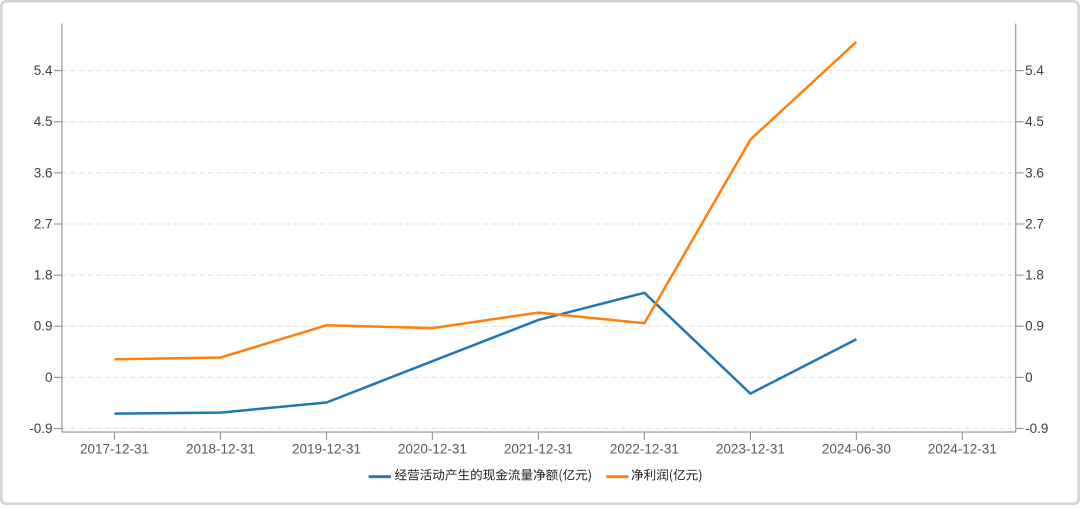  I want to click on svg-text: 2024-06-30, so click(856, 449).